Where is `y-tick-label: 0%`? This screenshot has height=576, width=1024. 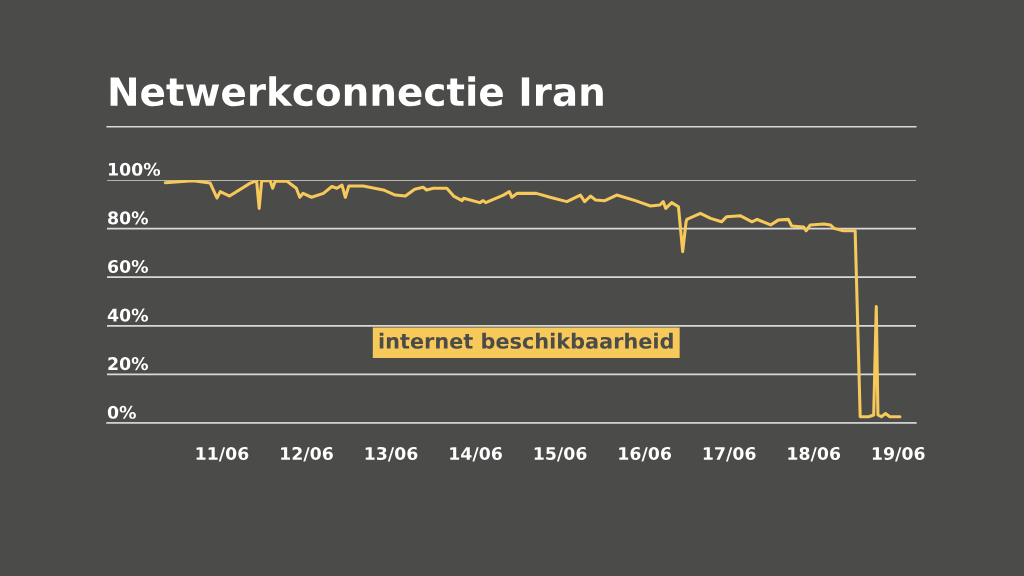 y-tick-label: 0% is located at coordinates (121, 412).